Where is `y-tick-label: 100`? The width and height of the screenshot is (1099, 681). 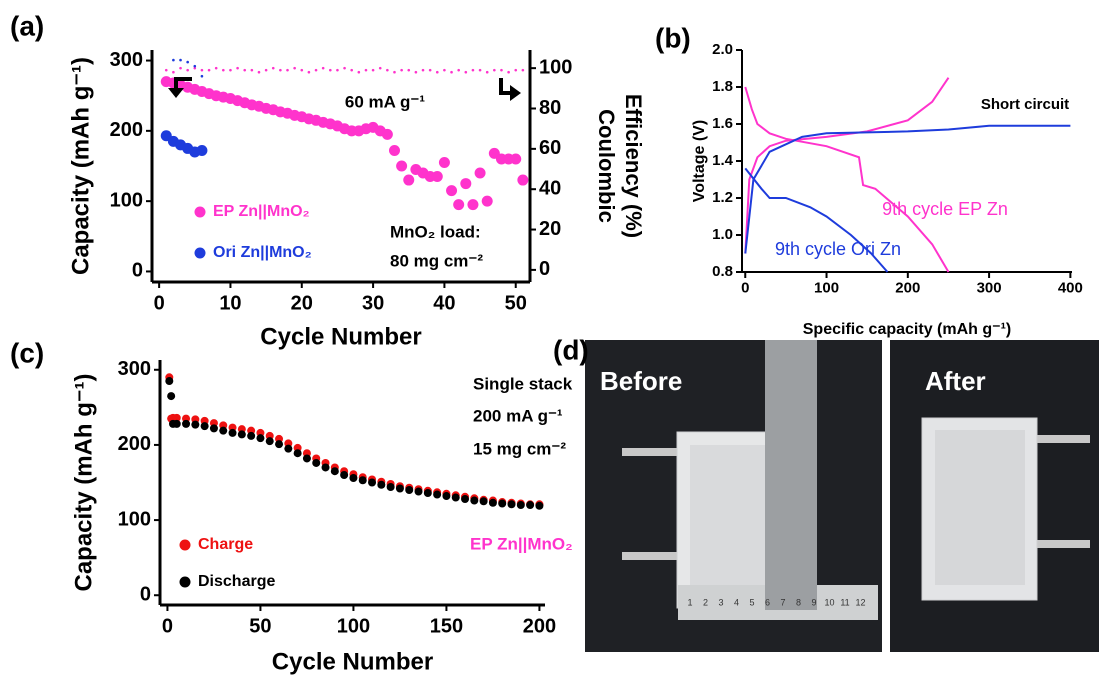 y-tick-label: 100 is located at coordinates (126, 200).